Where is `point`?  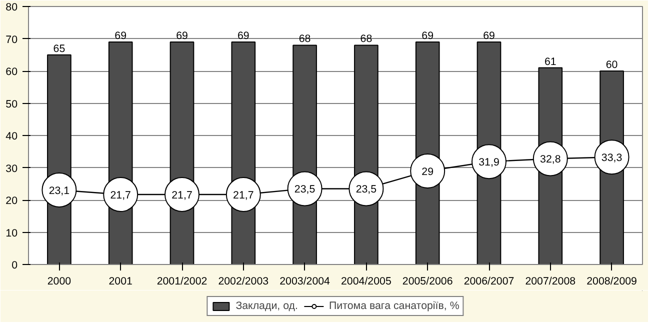
point is located at coordinates (428, 171).